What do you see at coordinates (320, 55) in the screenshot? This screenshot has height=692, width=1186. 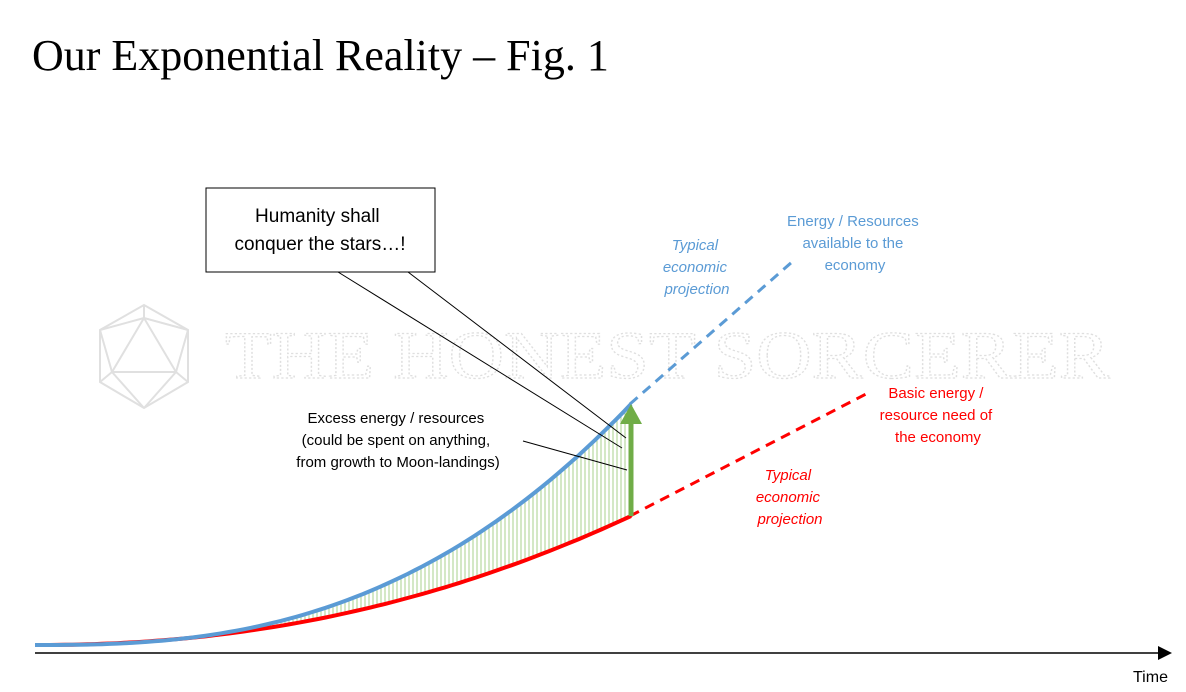 I see `page-title: Our Exponential Reality – Fig. 1` at bounding box center [320, 55].